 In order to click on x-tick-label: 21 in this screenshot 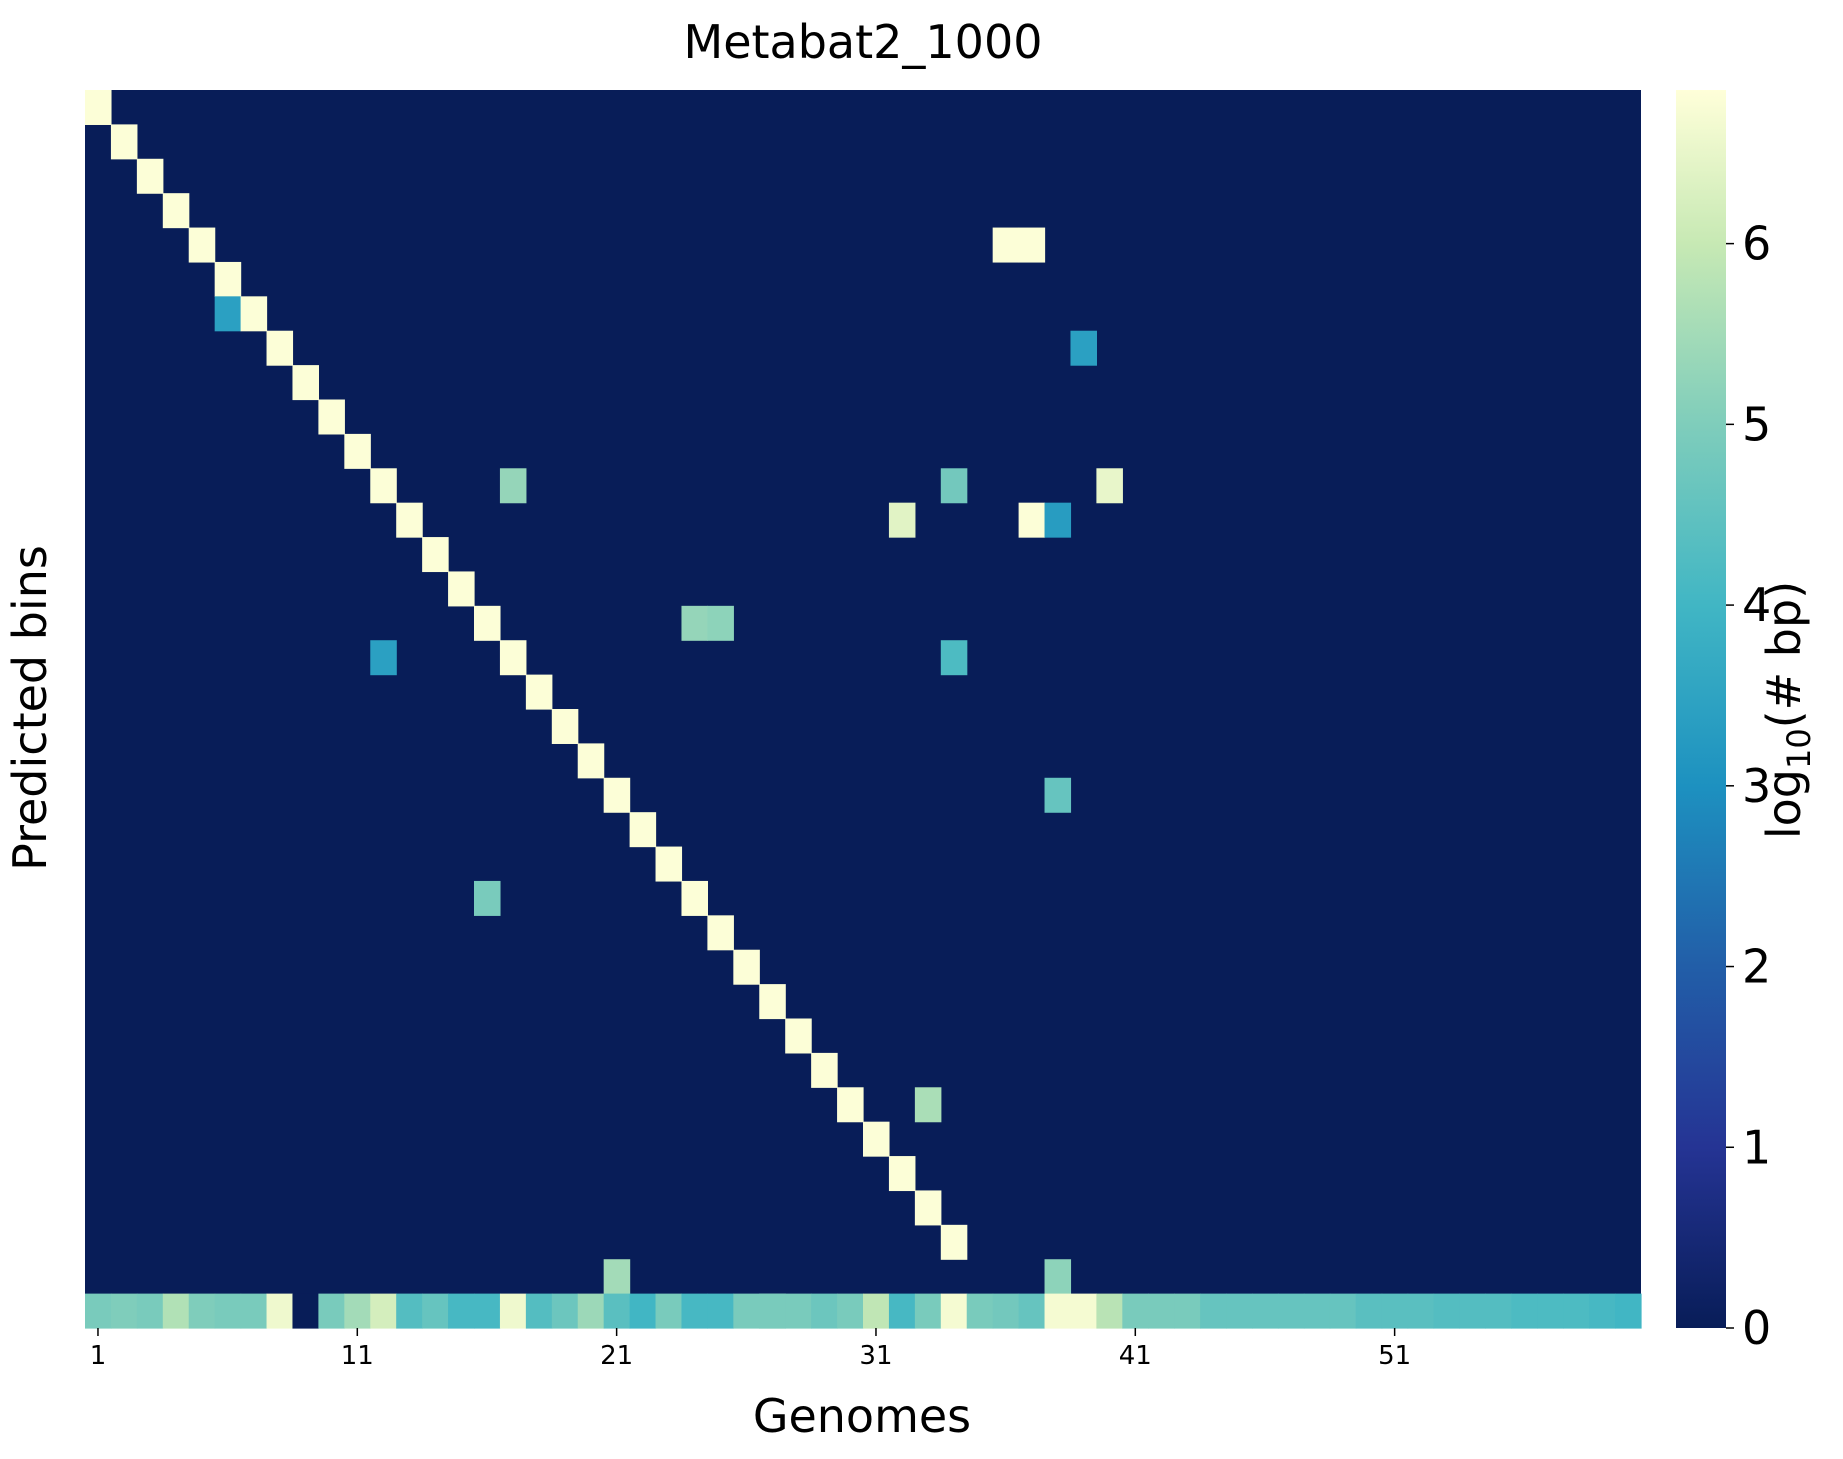, I will do `click(616, 1356)`.